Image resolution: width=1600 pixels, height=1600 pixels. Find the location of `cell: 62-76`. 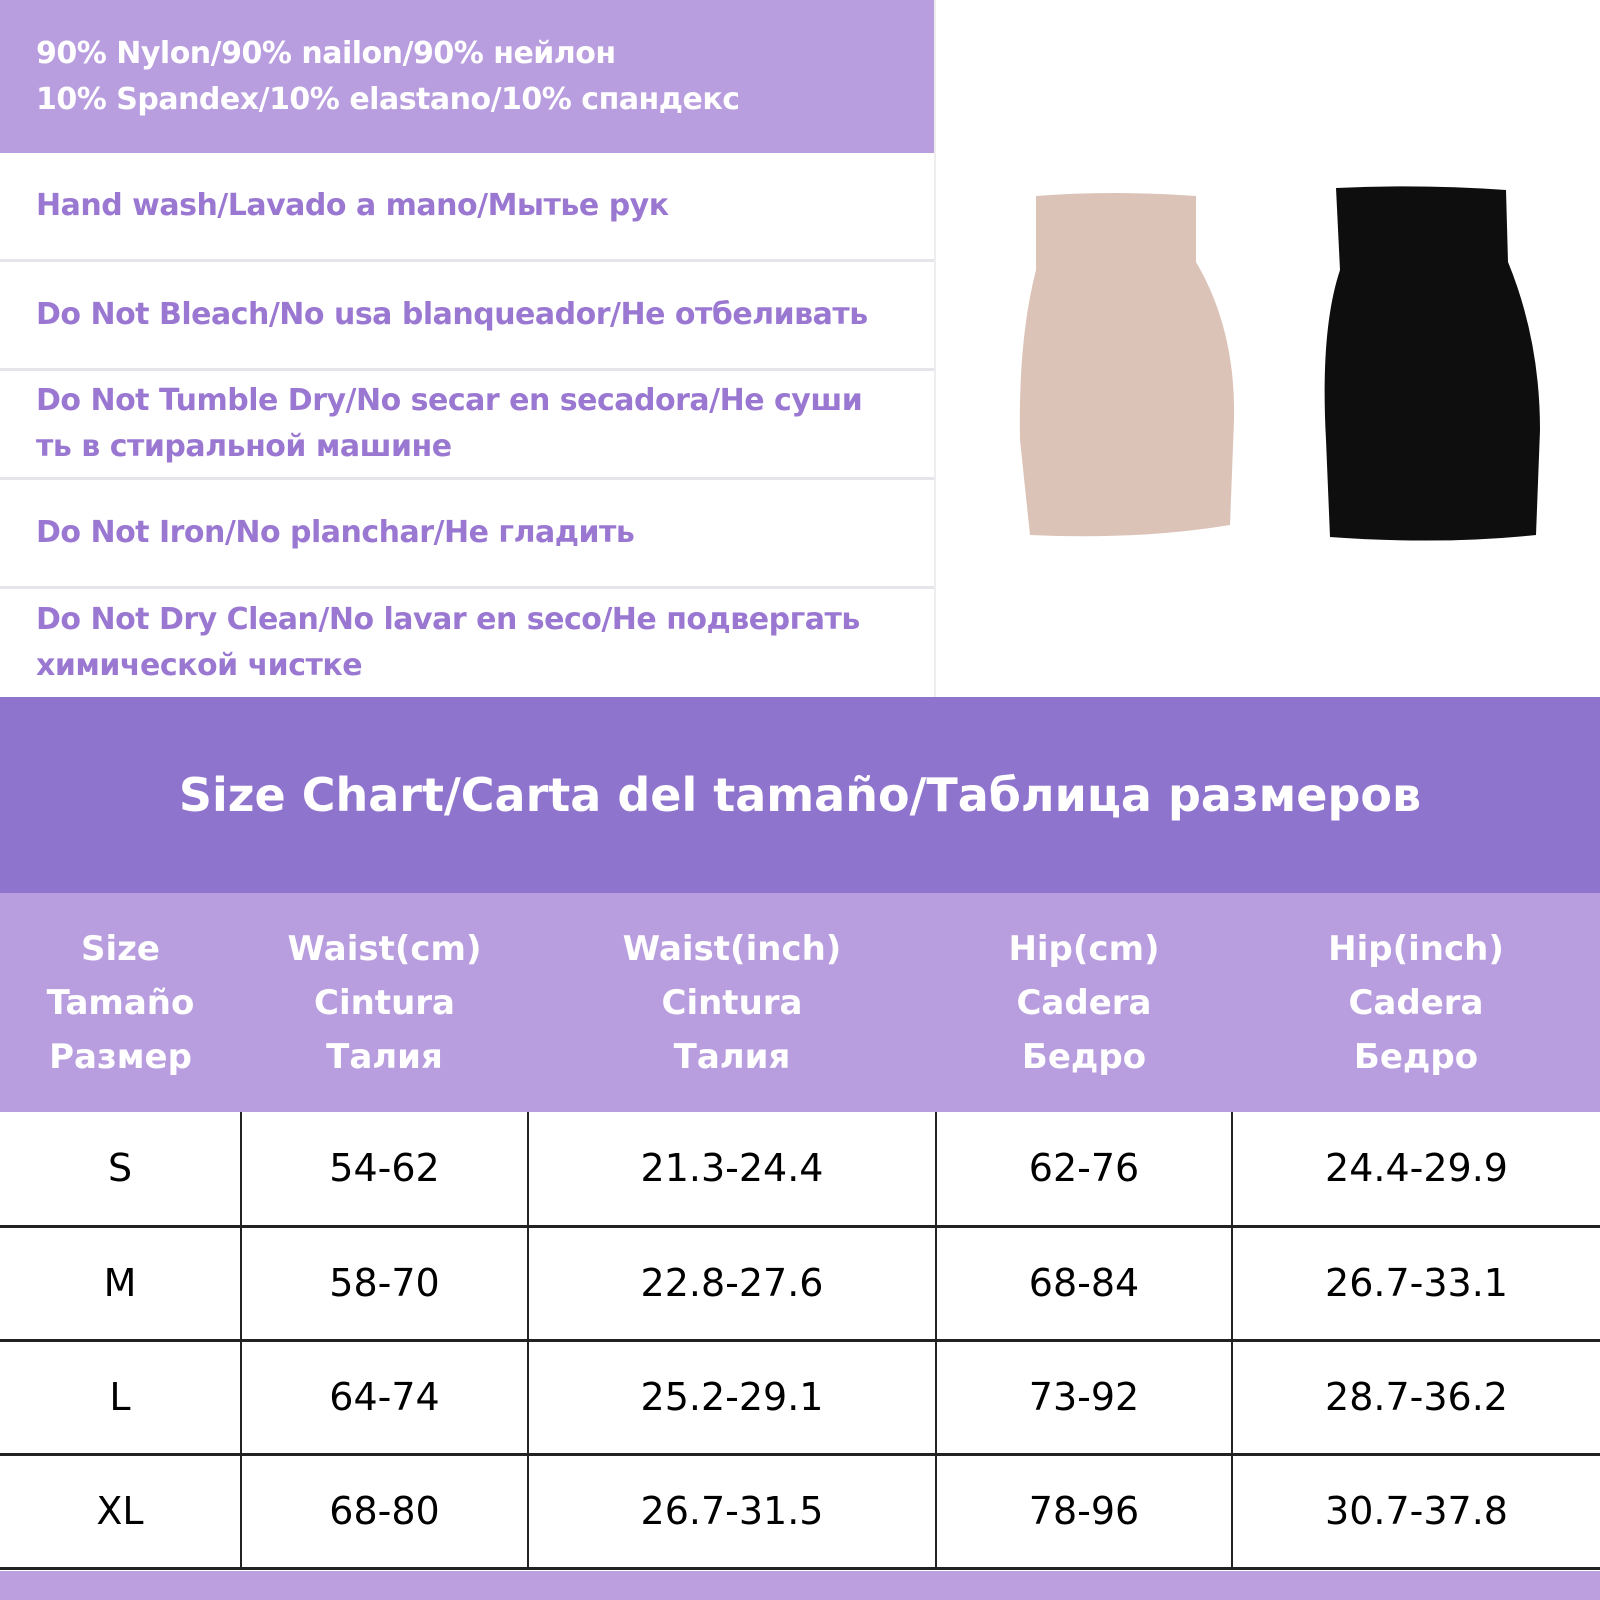

cell: 62-76 is located at coordinates (1084, 1170).